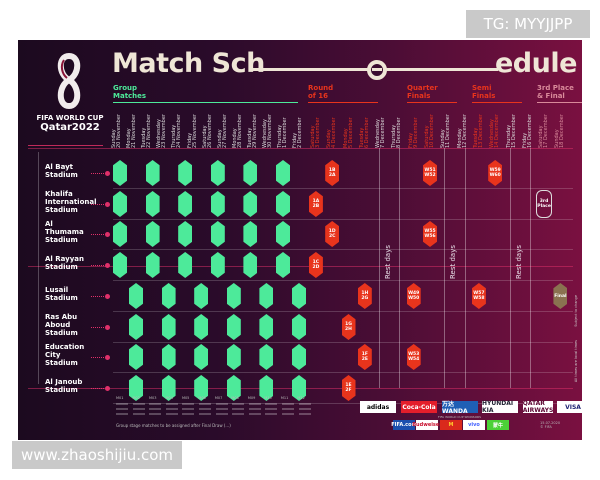 Image resolution: width=600 pixels, height=480 pixels. I want to click on side-note: Subject to change, so click(576, 311).